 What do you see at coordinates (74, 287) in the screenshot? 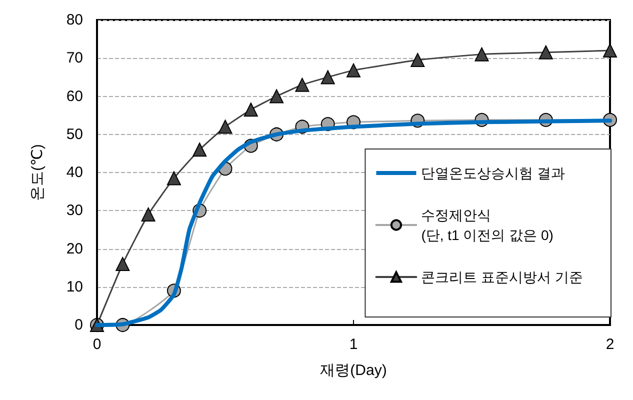
I see `y-tick-label: 10` at bounding box center [74, 287].